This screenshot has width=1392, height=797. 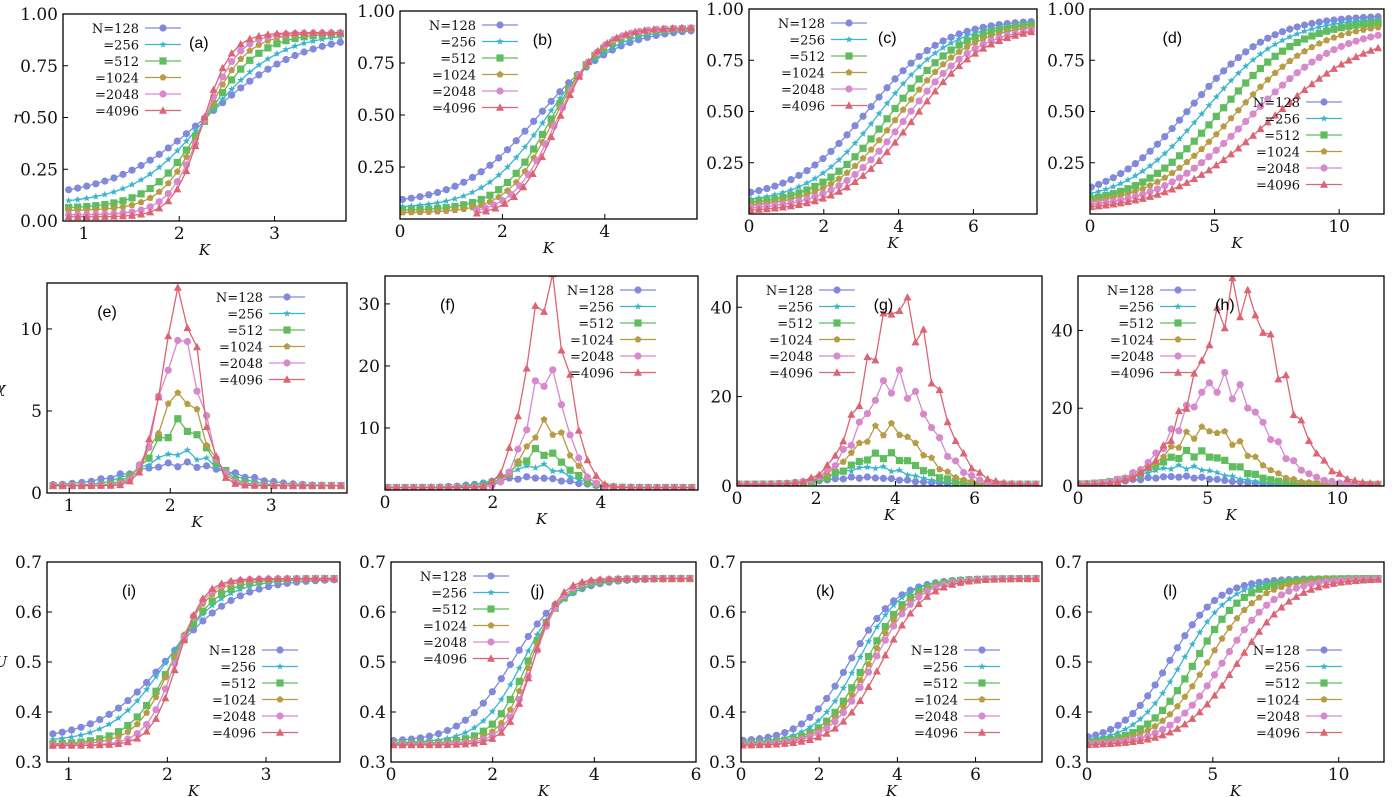 I want to click on x-tick-label: 5, so click(x=1212, y=775).